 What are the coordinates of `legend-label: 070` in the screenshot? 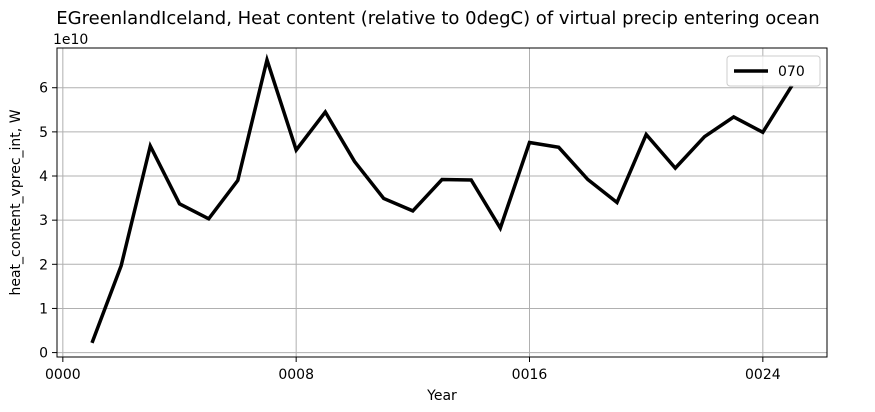 It's located at (791, 72).